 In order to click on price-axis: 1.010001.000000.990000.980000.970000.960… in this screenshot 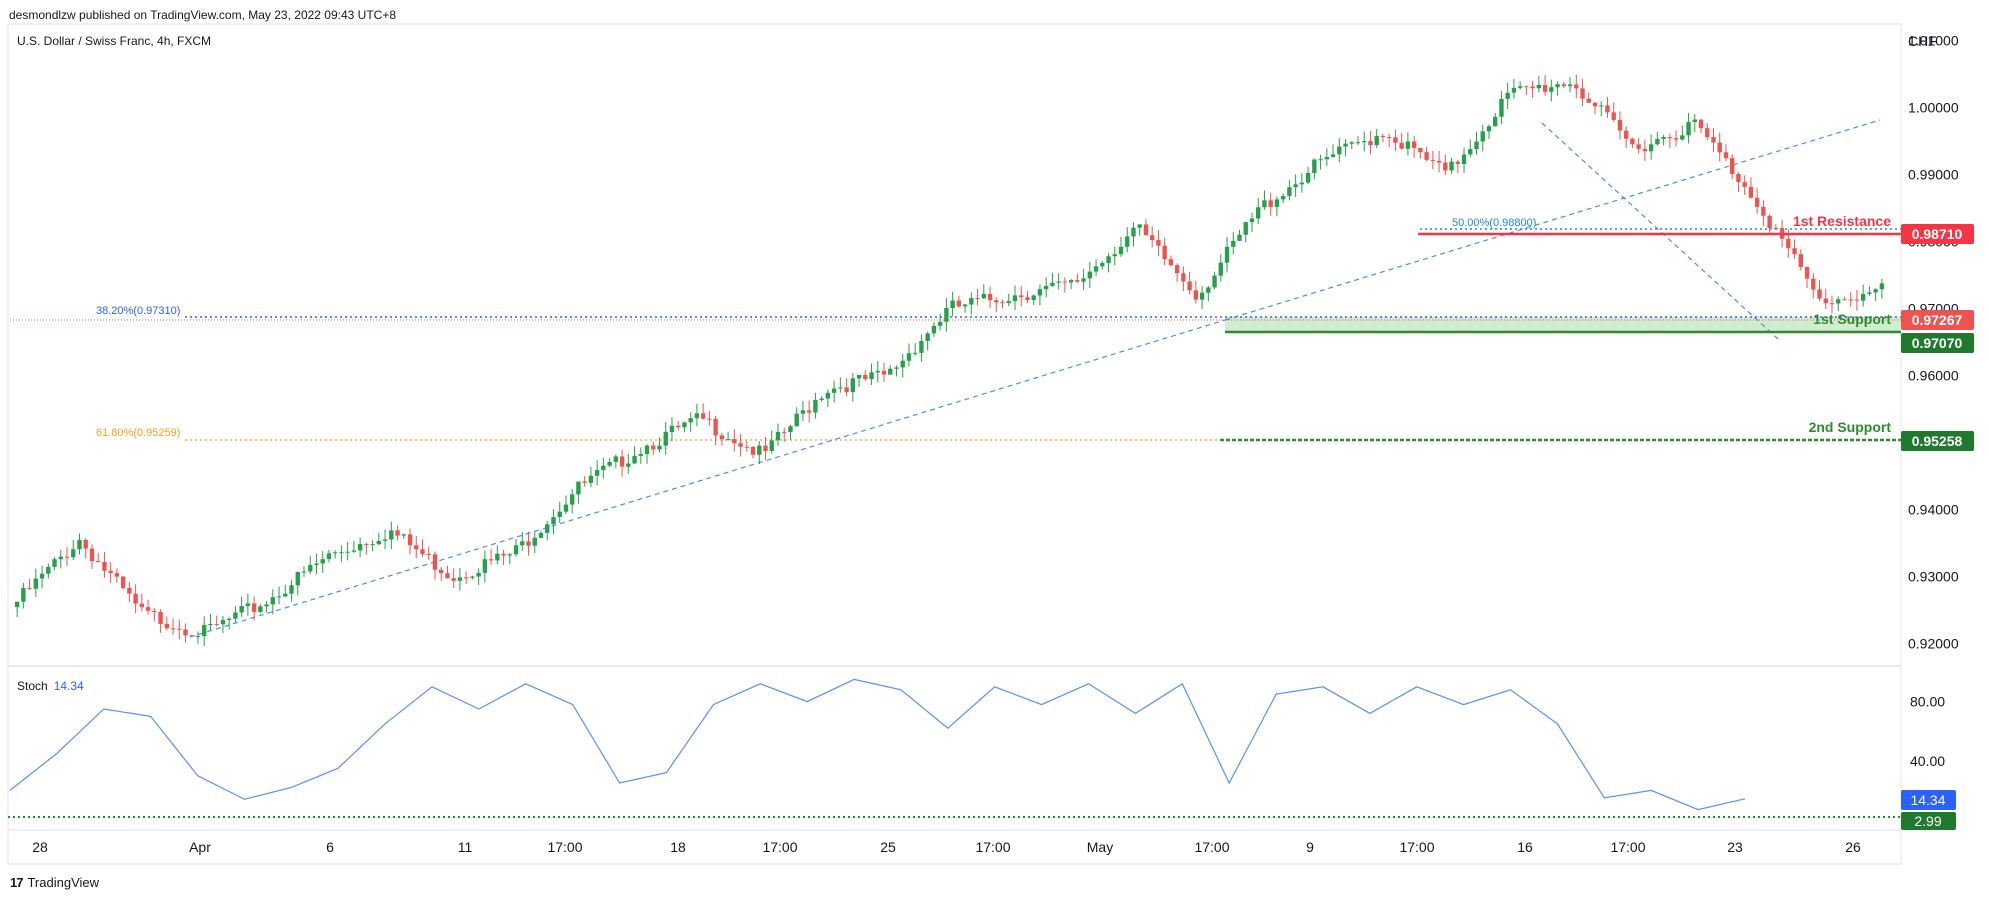, I will do `click(1933, 401)`.